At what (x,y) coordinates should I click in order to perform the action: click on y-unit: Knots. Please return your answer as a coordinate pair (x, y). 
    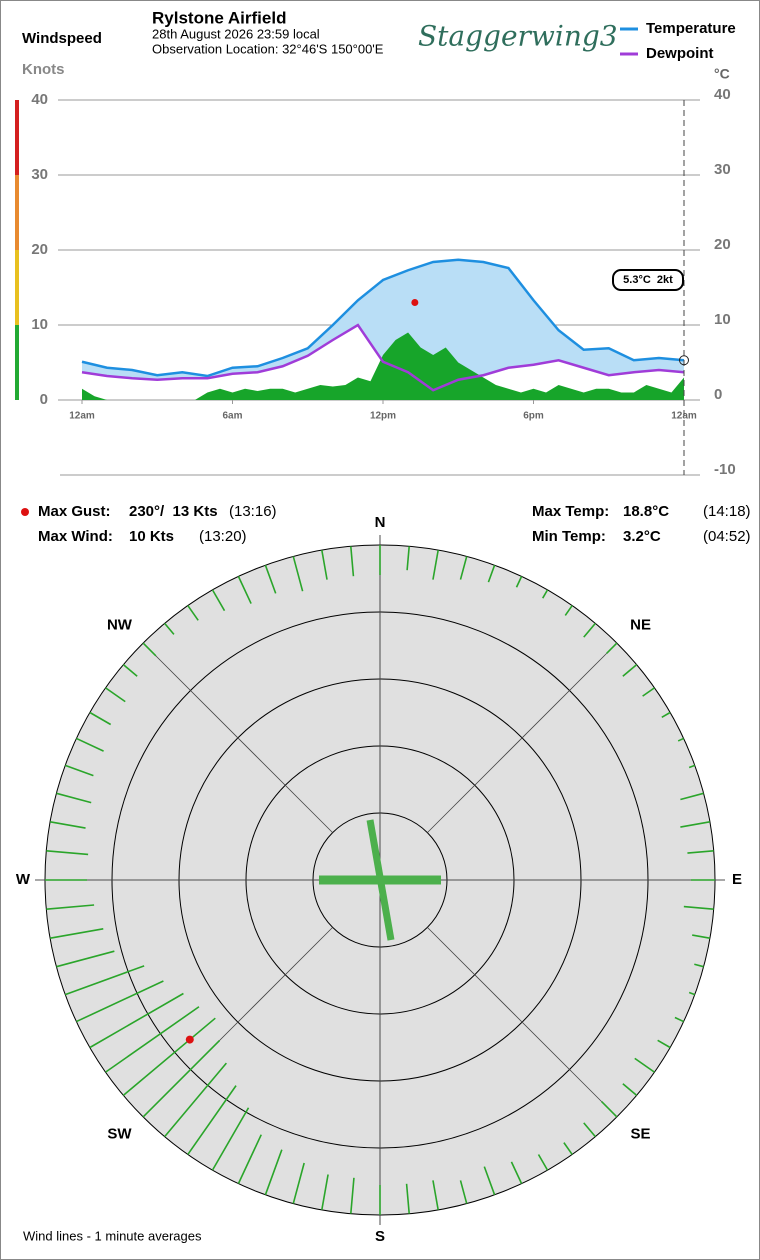
    Looking at the image, I should click on (43, 69).